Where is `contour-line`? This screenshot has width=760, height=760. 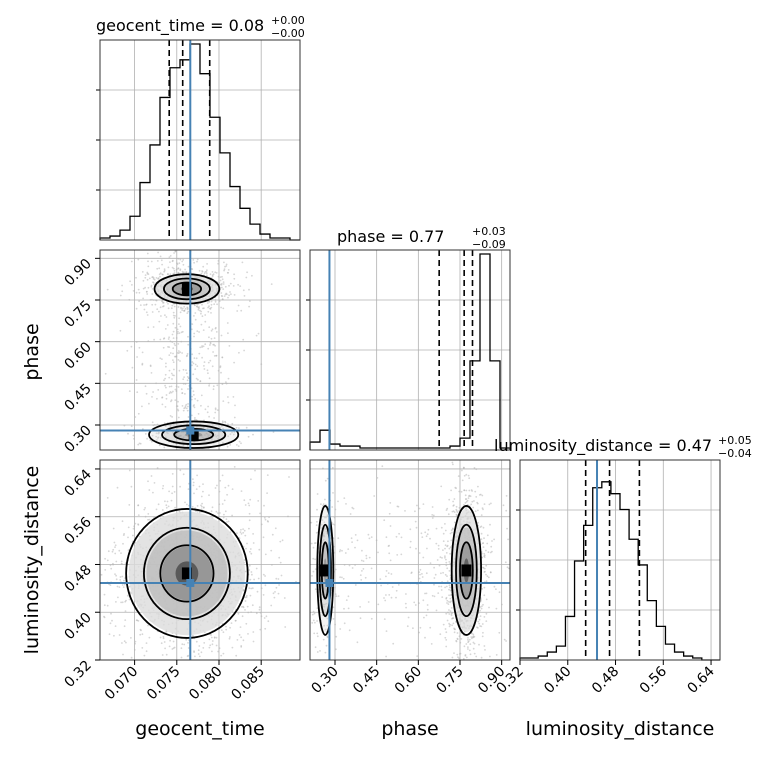 contour-line is located at coordinates (187, 289).